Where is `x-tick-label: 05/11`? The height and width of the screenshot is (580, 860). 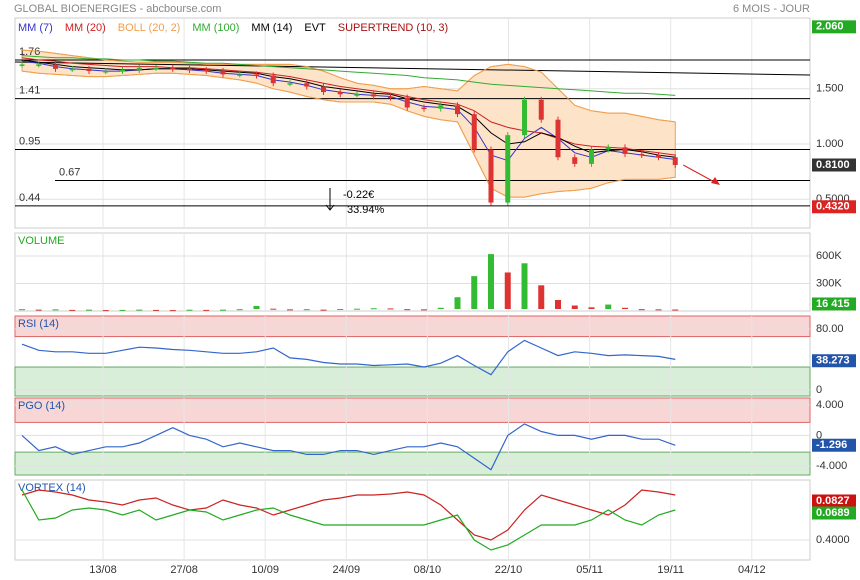 x-tick-label: 05/11 is located at coordinates (589, 570).